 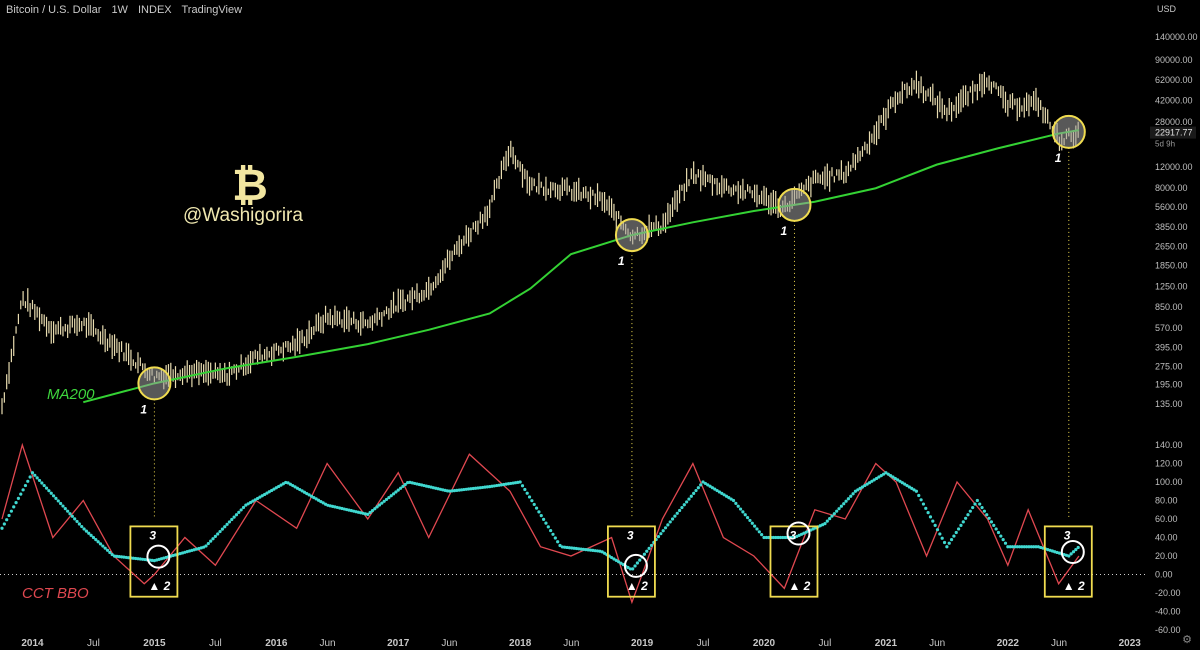 I want to click on signal-box, so click(x=631, y=561).